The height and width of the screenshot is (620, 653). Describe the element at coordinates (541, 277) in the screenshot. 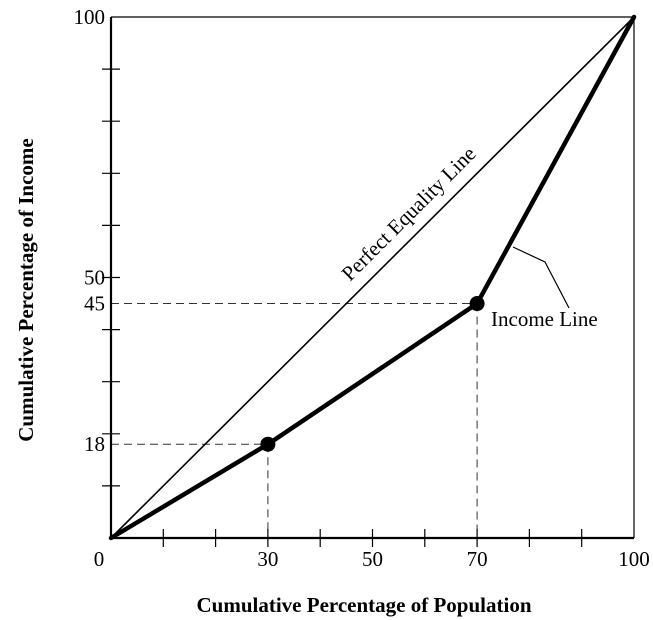

I see `income-line-leader` at that location.